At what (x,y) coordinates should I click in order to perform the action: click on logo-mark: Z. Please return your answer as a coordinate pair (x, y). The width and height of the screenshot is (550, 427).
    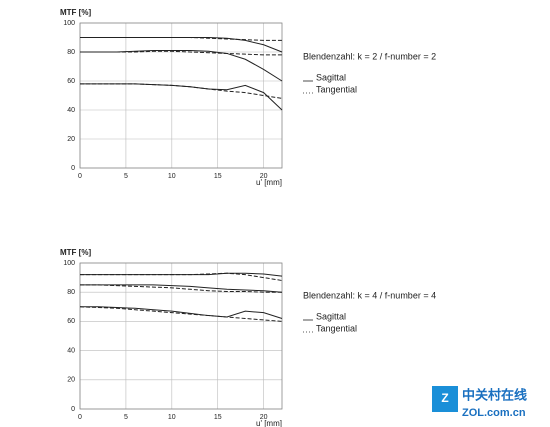
    Looking at the image, I should click on (444, 398).